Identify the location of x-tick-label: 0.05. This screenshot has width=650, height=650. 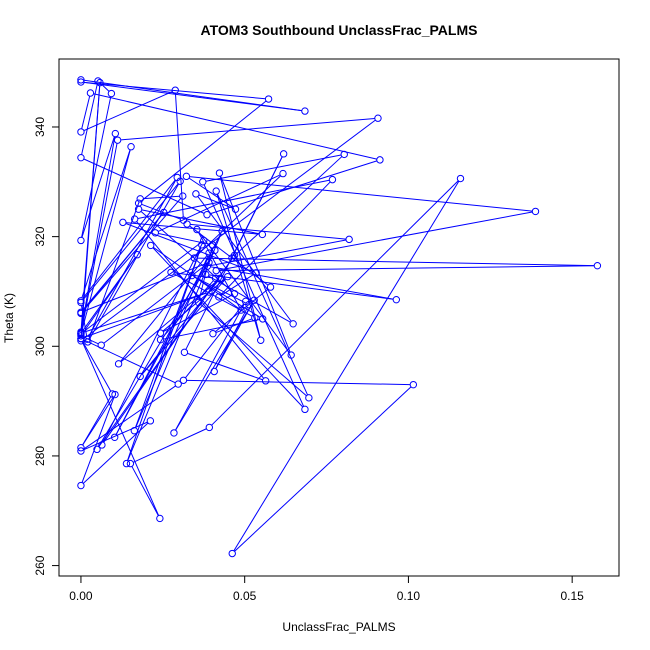
(245, 596).